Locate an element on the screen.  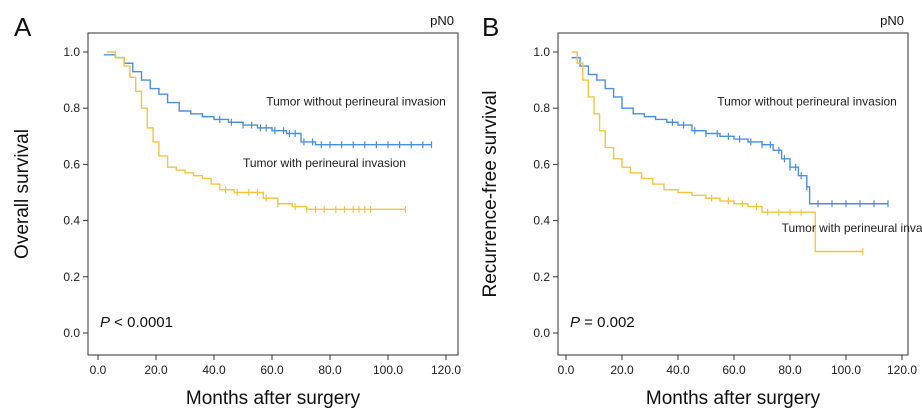
y-axis-title: Recurrence-free survival is located at coordinates (490, 194).